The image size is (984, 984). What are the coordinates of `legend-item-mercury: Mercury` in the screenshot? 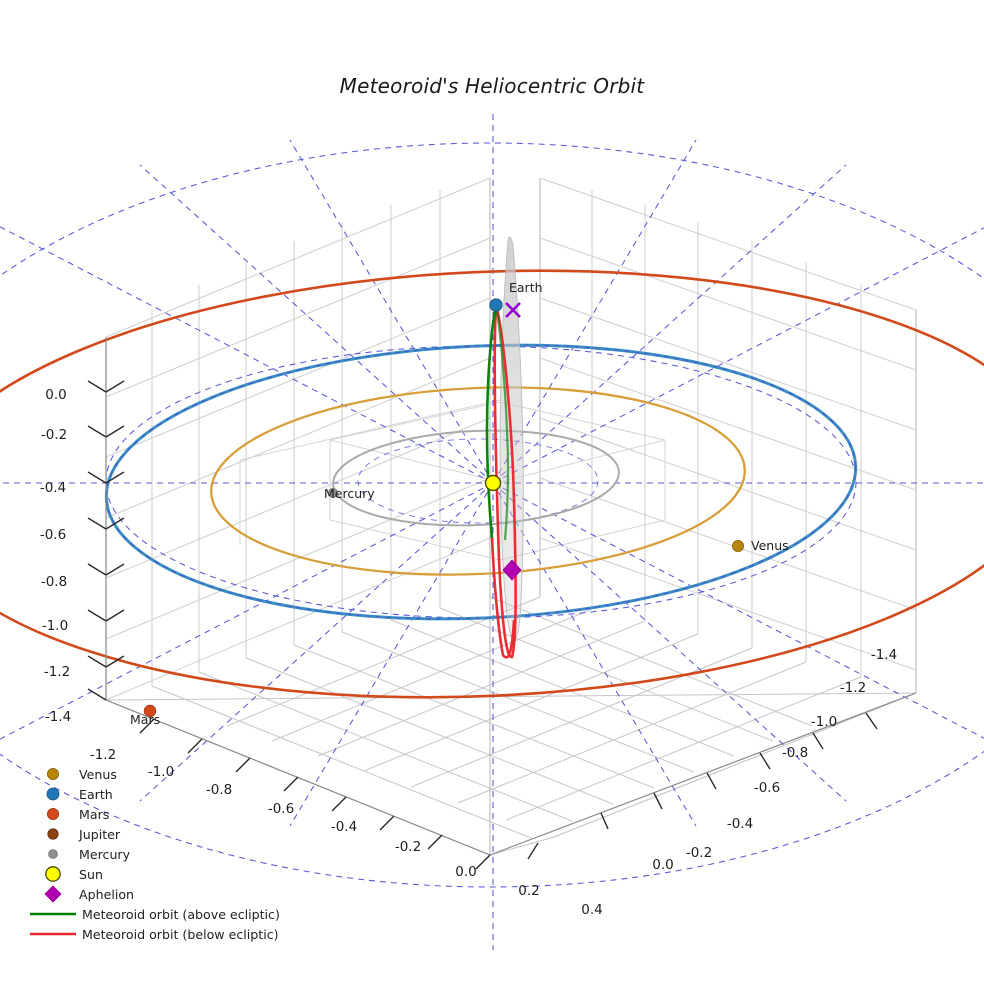 It's located at (89, 854).